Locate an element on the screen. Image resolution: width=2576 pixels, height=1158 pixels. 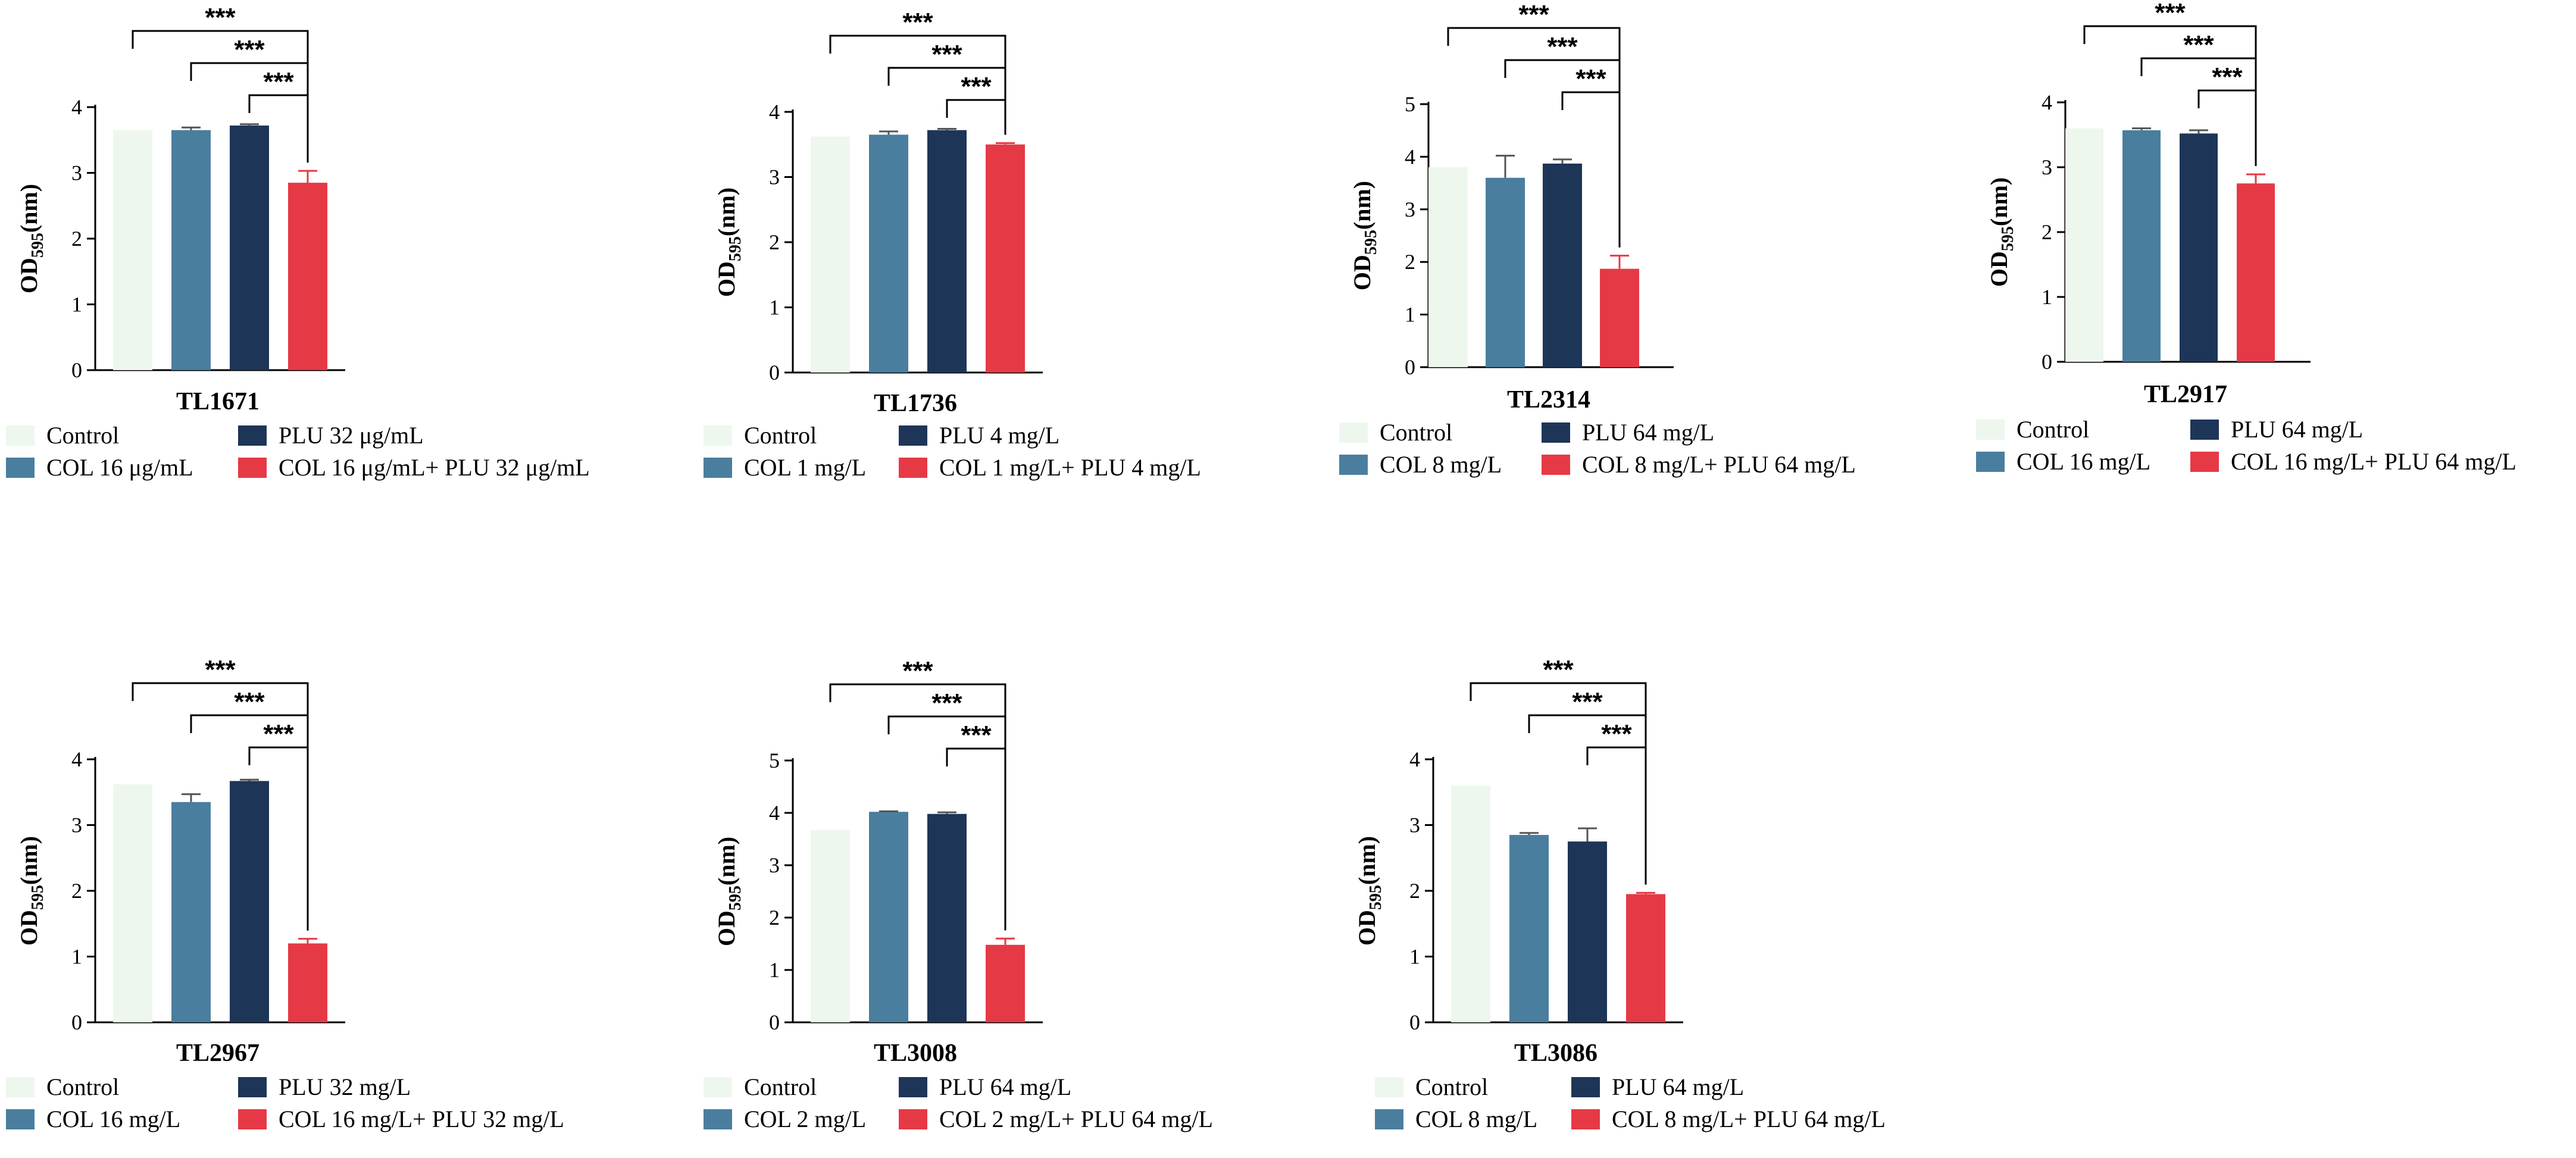
legend-label-2: COL 8 mg/L is located at coordinates (1476, 1119).